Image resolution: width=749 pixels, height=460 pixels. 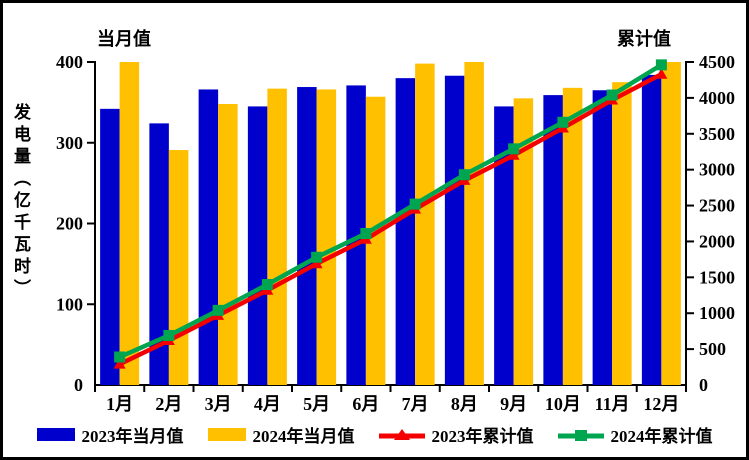 I want to click on y-axis-label: 发电量（亿千瓦时）, so click(x=20, y=202).